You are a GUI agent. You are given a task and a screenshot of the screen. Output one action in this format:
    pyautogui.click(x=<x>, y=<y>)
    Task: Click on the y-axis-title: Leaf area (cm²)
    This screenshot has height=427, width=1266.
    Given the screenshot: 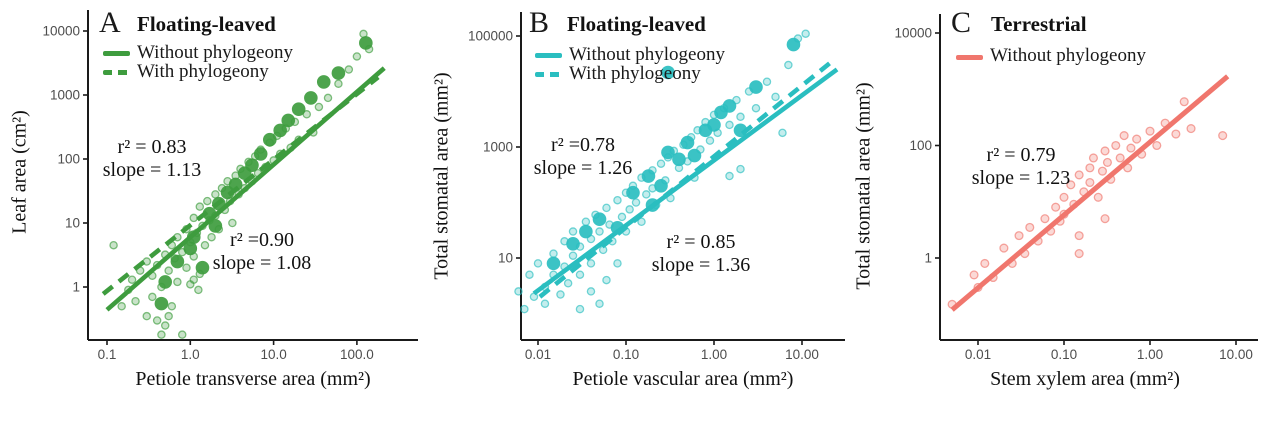 What is the action you would take?
    pyautogui.click(x=19, y=172)
    